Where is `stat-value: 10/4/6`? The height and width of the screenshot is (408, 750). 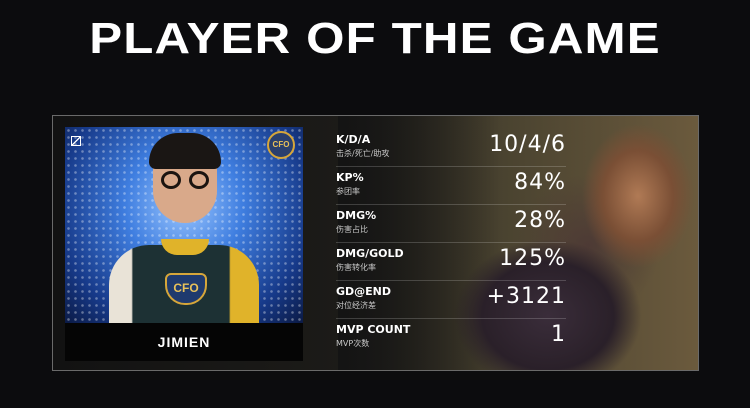
stat-value: 10/4/6 is located at coordinates (527, 144).